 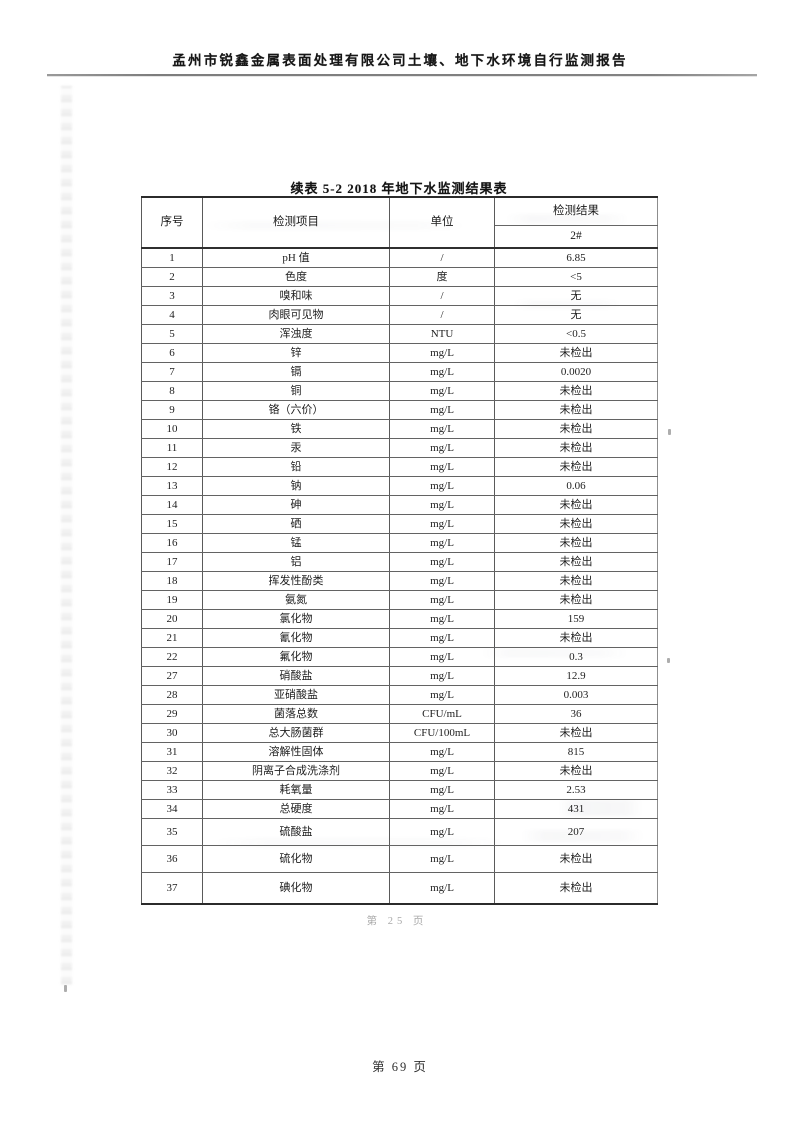 What do you see at coordinates (296, 676) in the screenshot?
I see `item-cell: 硝酸盐` at bounding box center [296, 676].